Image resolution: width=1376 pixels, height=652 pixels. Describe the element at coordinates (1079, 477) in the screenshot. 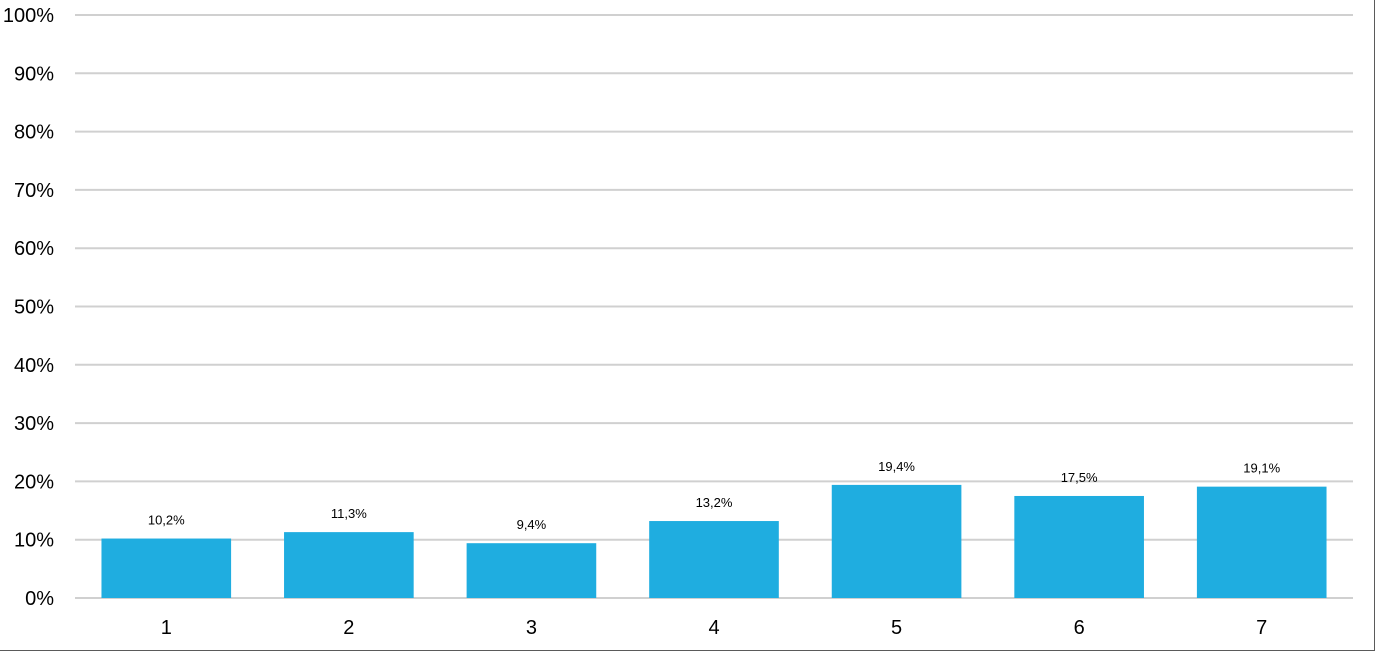

I see `data-label: 17,5%` at that location.